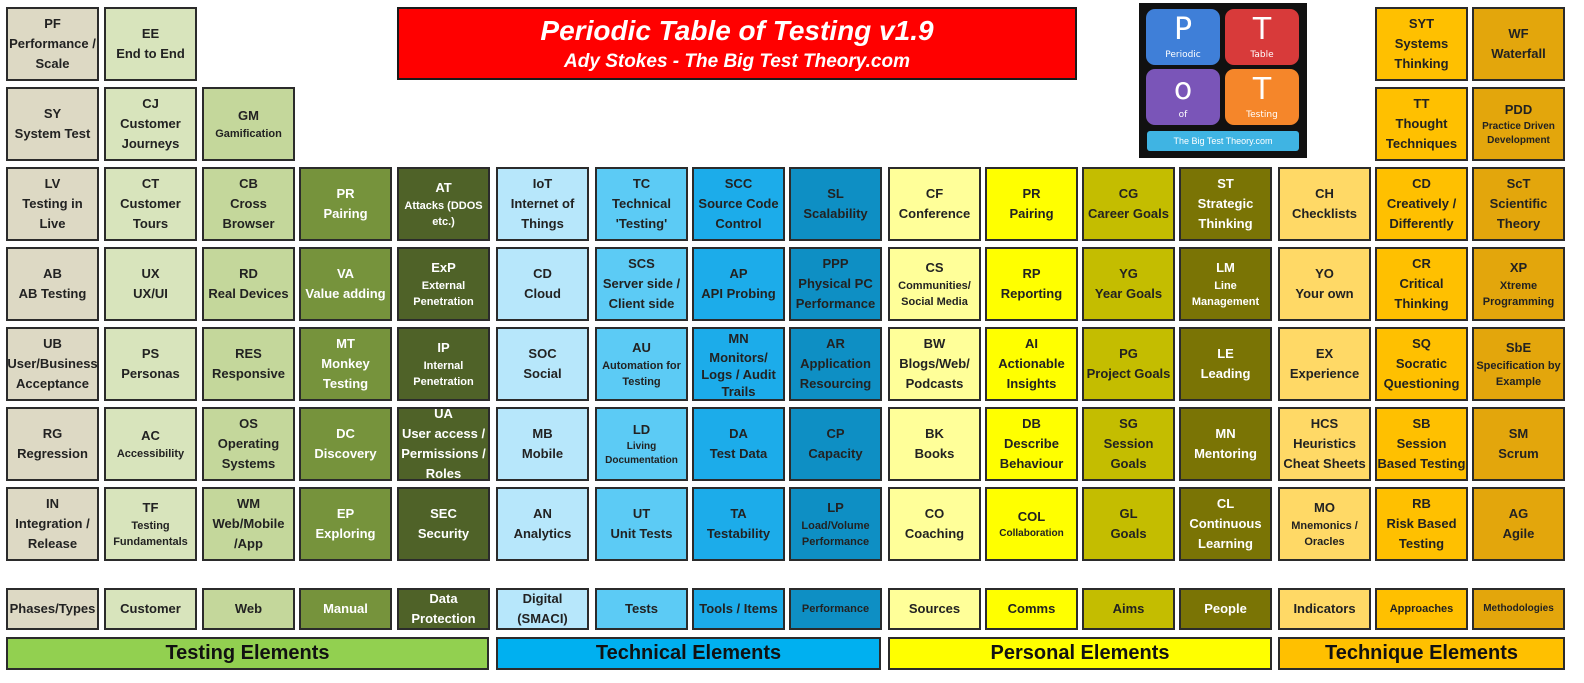  Describe the element at coordinates (542, 204) in the screenshot. I see `element-iot: IoT Internet of Things` at that location.